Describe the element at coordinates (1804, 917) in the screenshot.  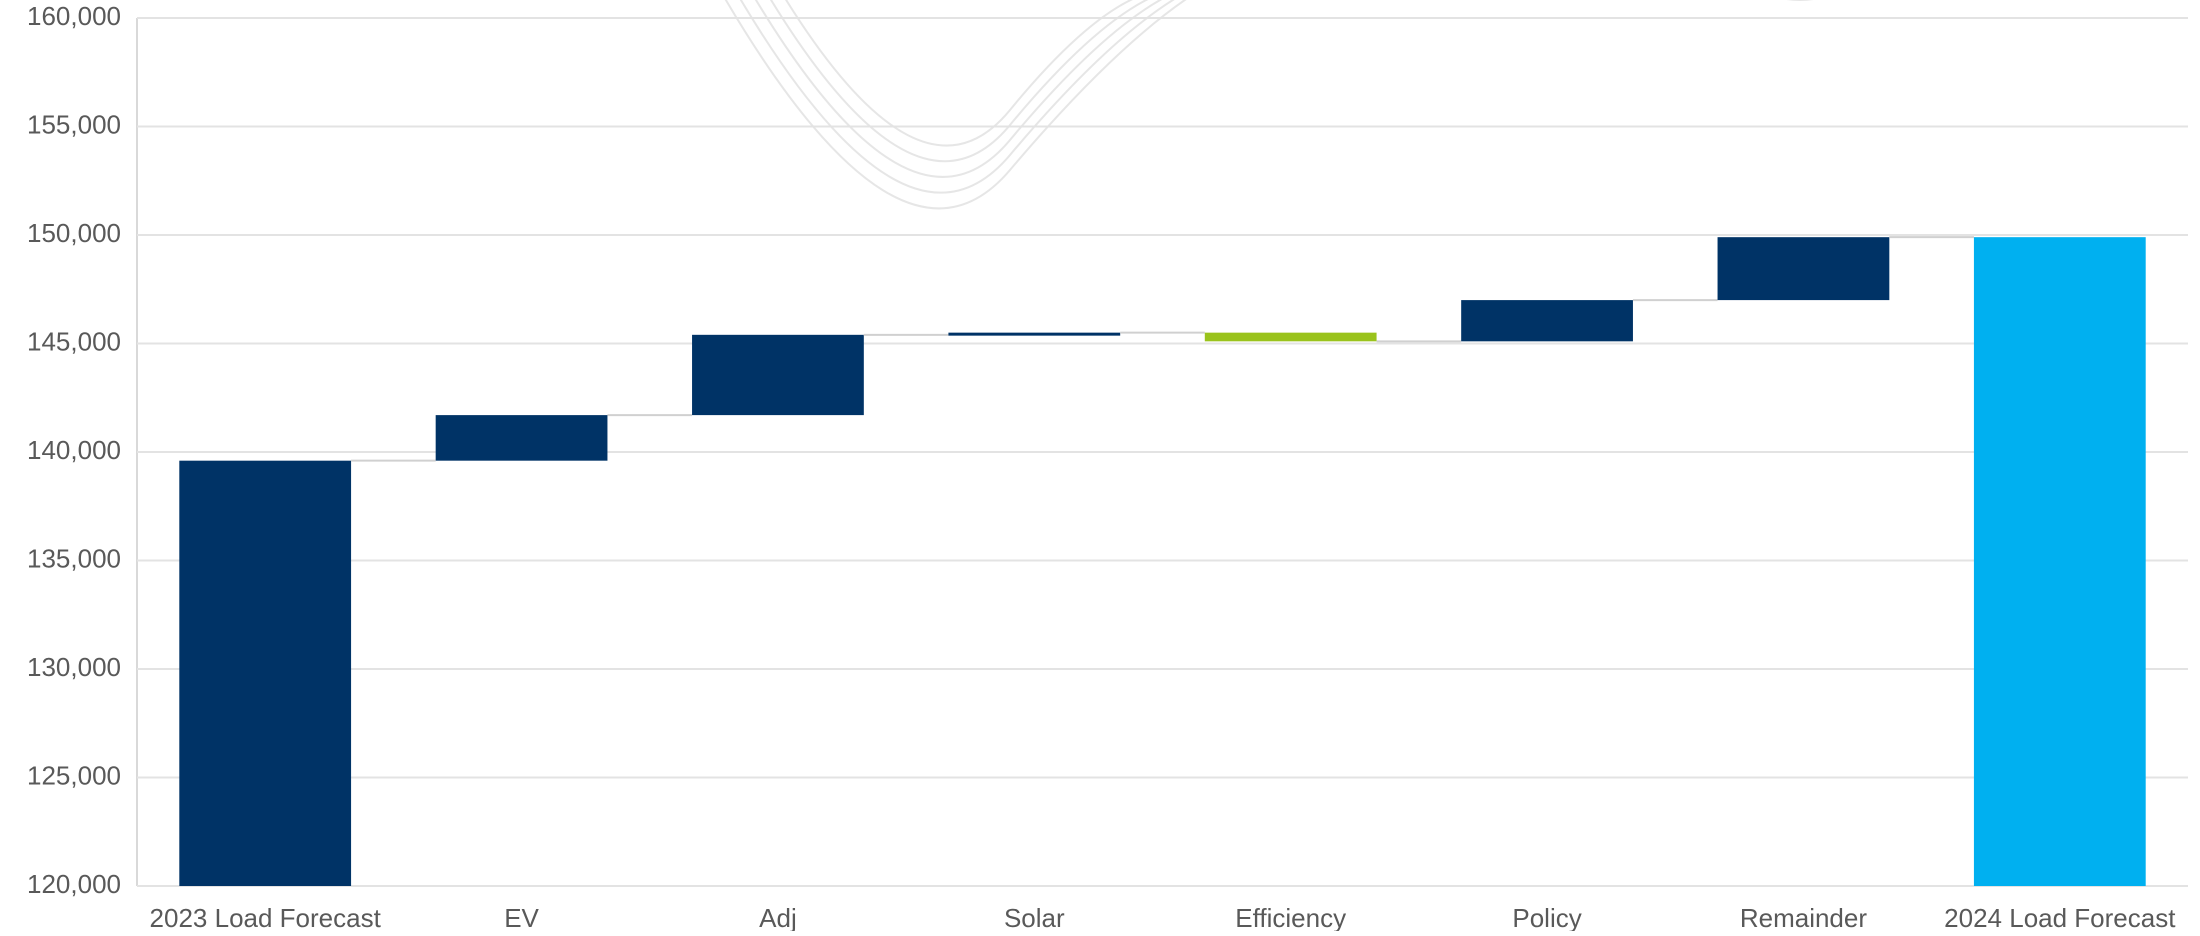
I see `x-tick-label: Remainder` at that location.